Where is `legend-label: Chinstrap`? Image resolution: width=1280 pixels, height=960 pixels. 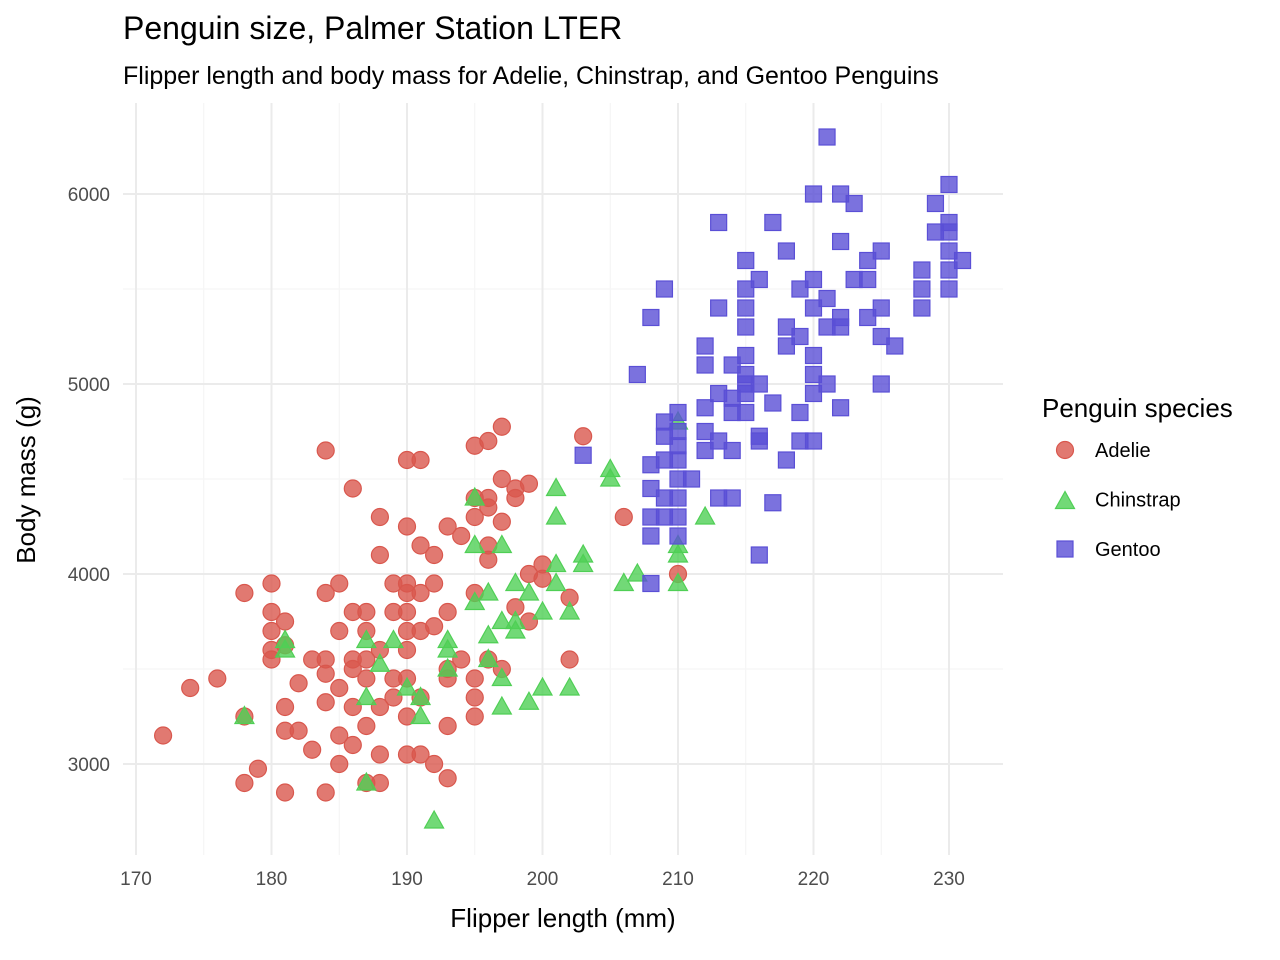
legend-label: Chinstrap is located at coordinates (1138, 501).